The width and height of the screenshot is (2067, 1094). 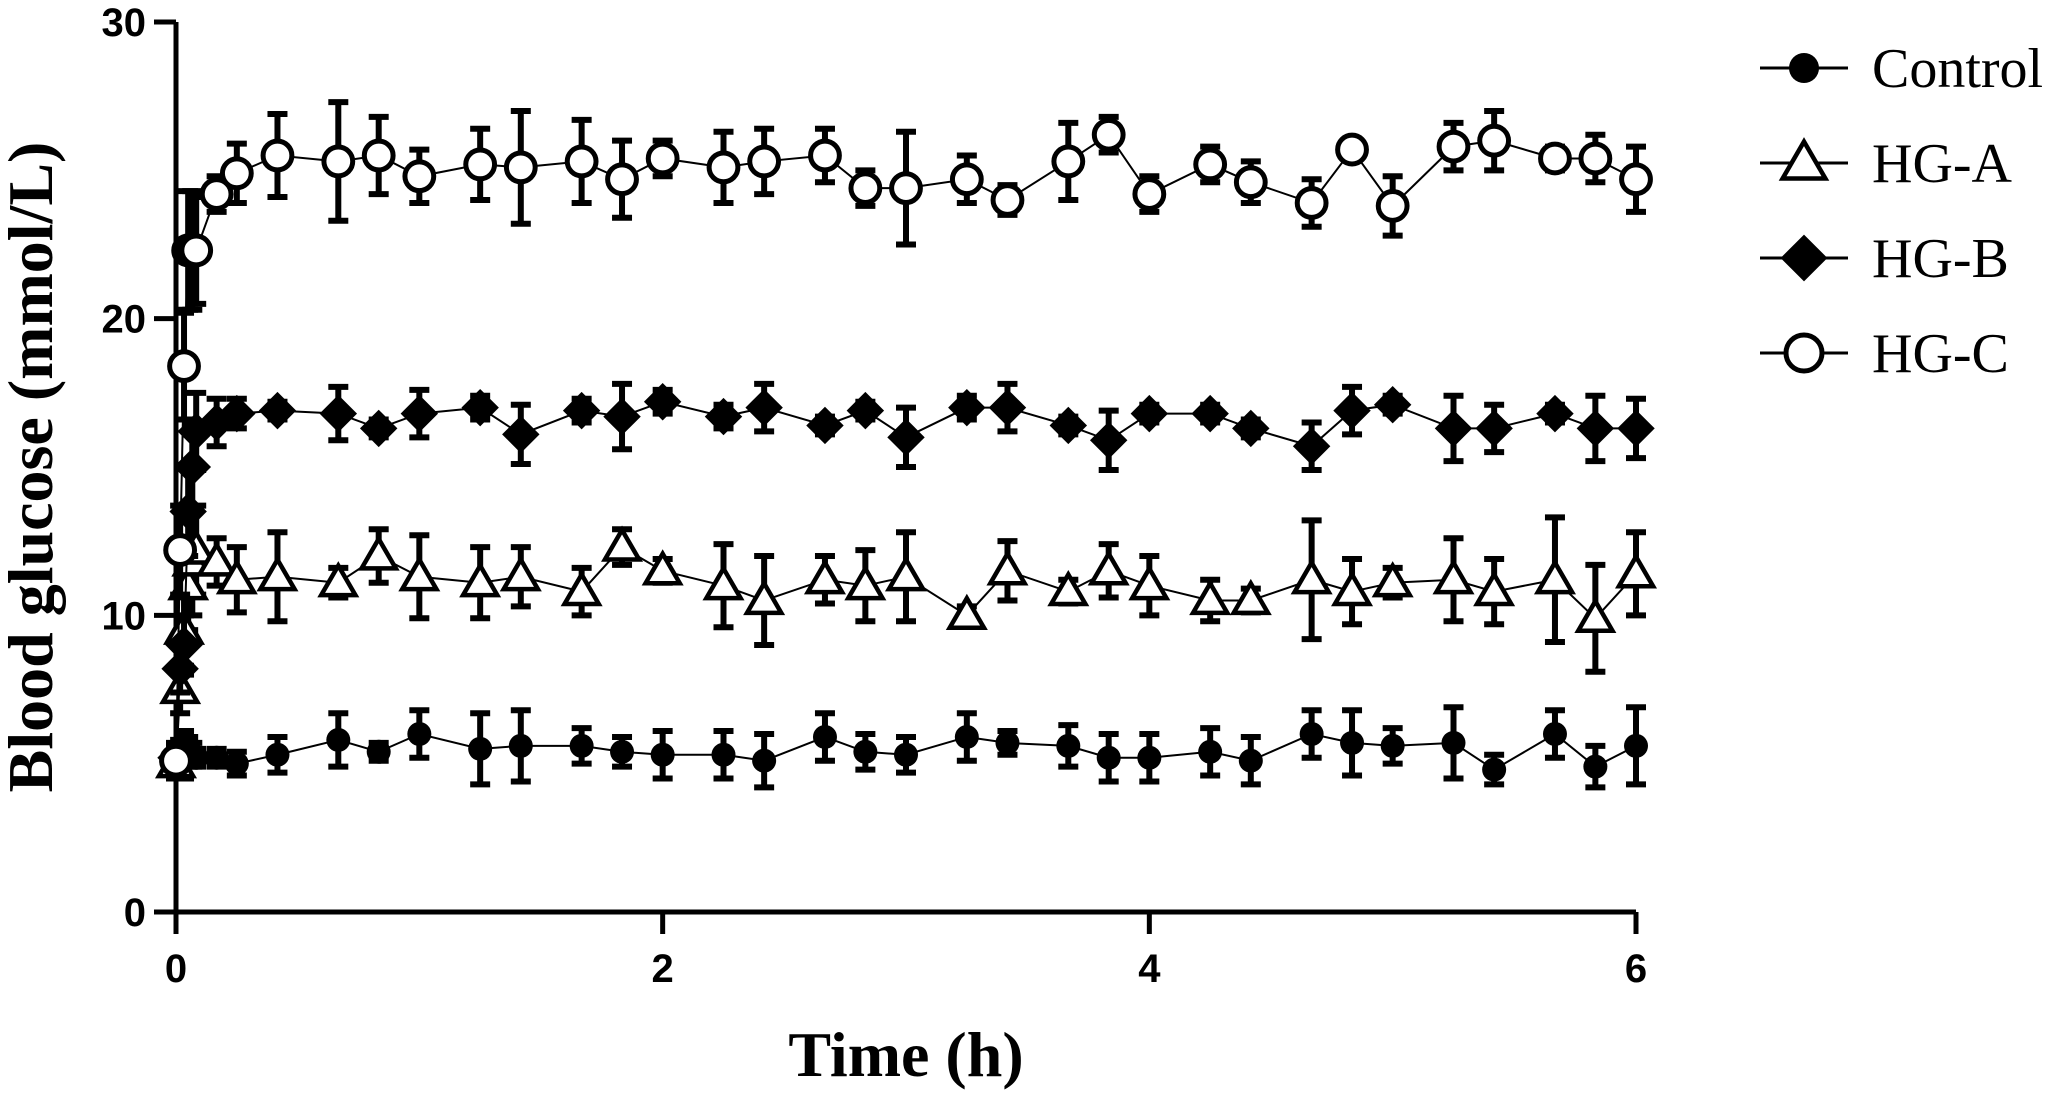 What do you see at coordinates (1957, 69) in the screenshot?
I see `legend-label: Control` at bounding box center [1957, 69].